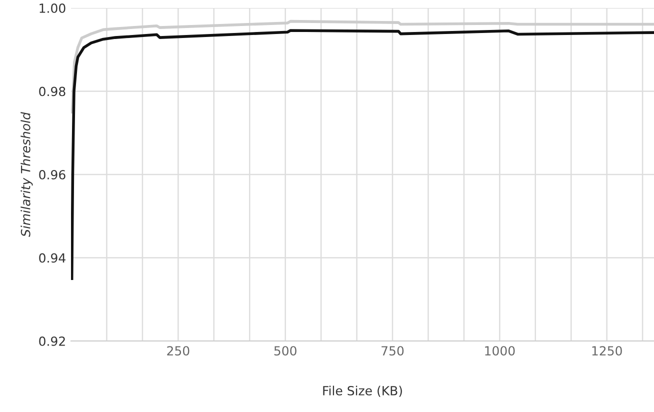 The width and height of the screenshot is (654, 412). I want to click on x-axis-title: File Size (KB), so click(362, 391).